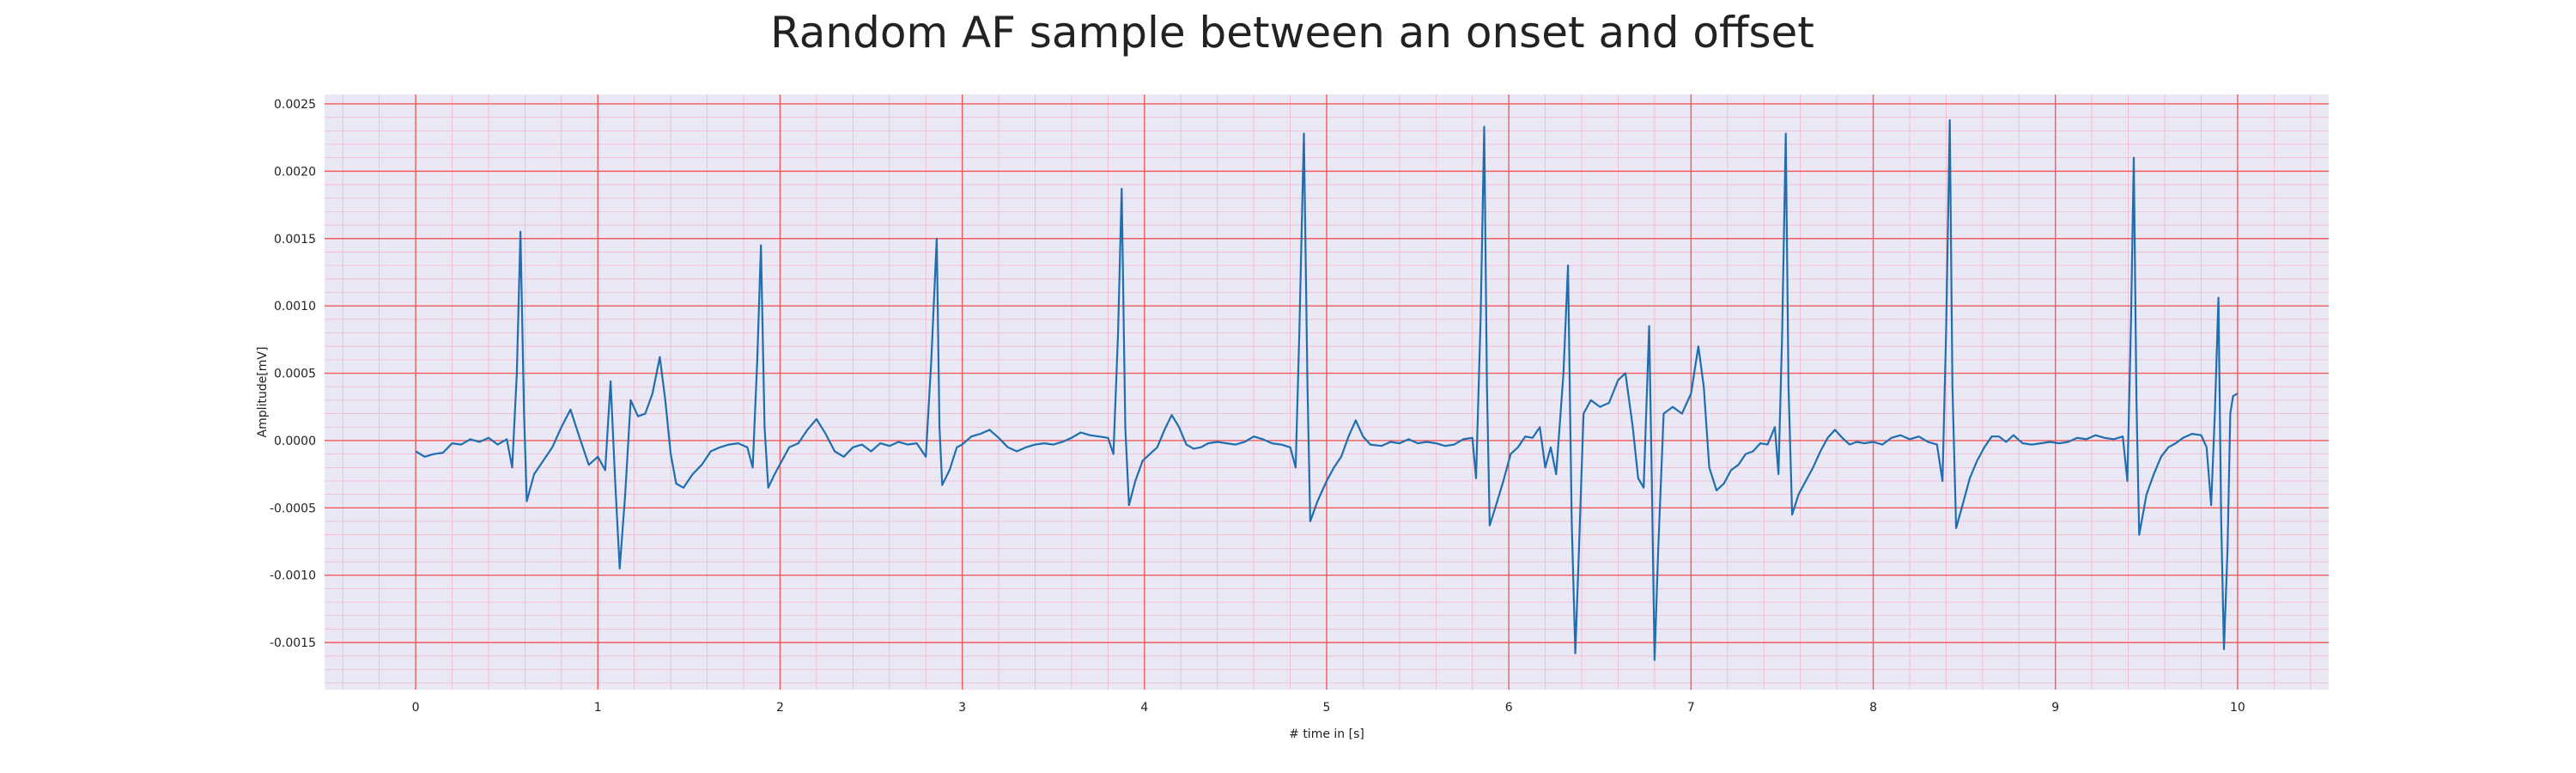  What do you see at coordinates (2055, 708) in the screenshot?
I see `x-tick-label: 9` at bounding box center [2055, 708].